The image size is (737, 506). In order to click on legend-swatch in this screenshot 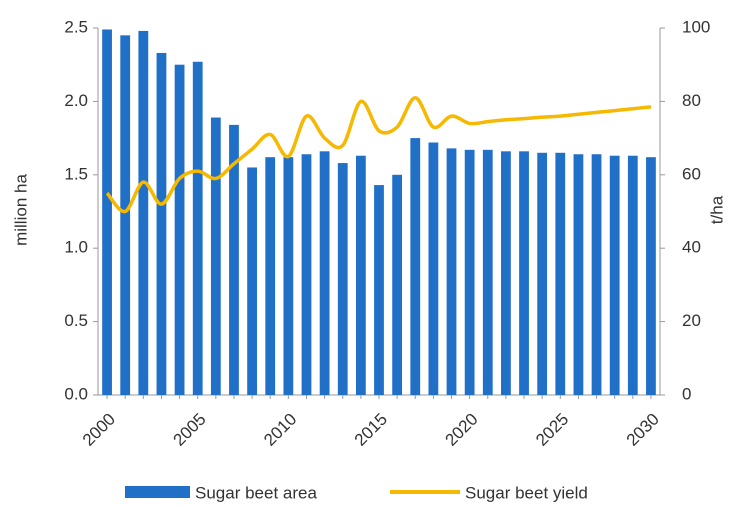, I will do `click(157, 492)`.